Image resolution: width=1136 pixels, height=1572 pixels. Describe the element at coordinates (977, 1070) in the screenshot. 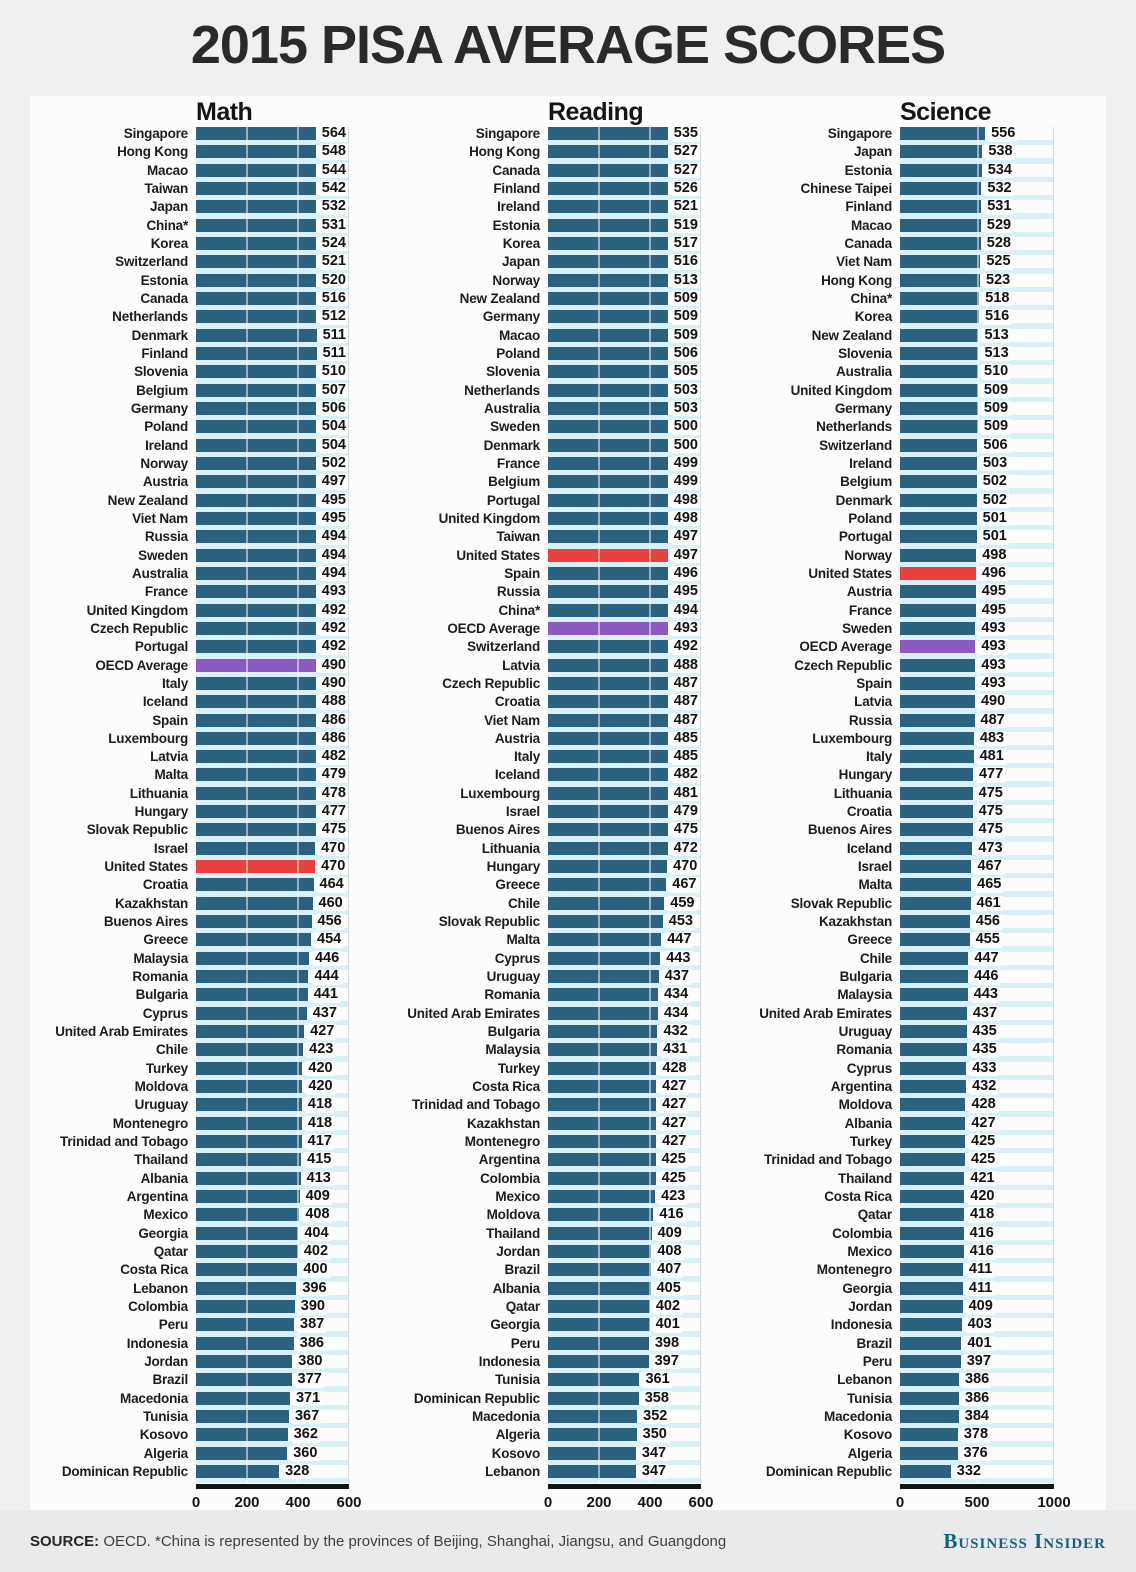

I see `bar-track: 433` at that location.